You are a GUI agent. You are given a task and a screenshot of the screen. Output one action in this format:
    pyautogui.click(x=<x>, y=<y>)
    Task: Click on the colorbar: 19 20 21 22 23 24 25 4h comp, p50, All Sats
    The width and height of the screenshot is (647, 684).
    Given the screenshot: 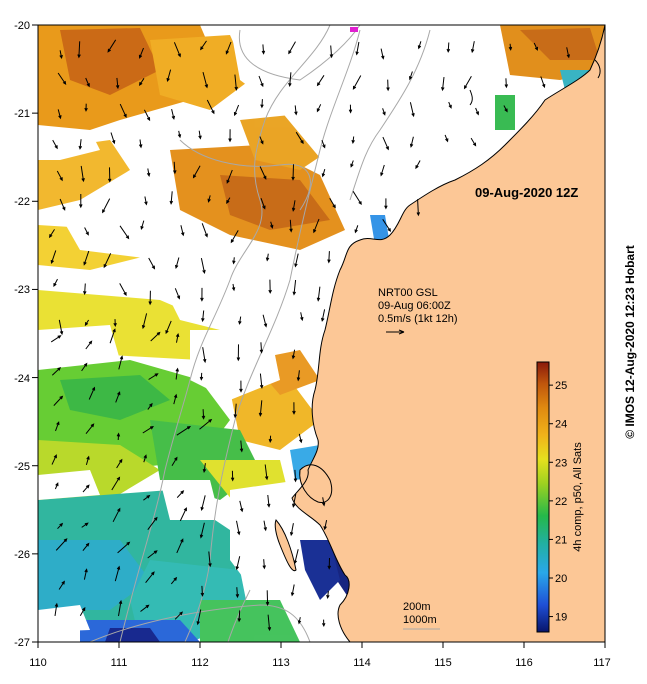 What is the action you would take?
    pyautogui.click(x=560, y=497)
    